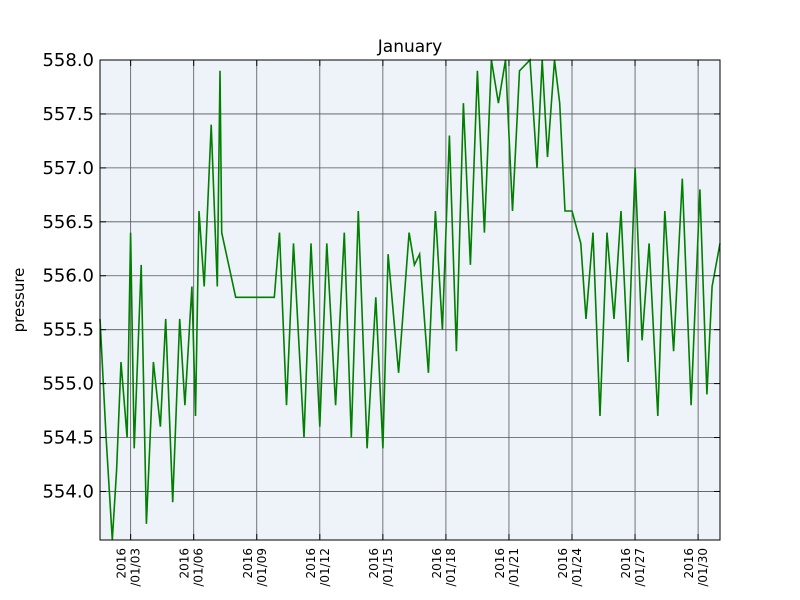  What do you see at coordinates (68, 222) in the screenshot?
I see `y-tick-label: 556.5` at bounding box center [68, 222].